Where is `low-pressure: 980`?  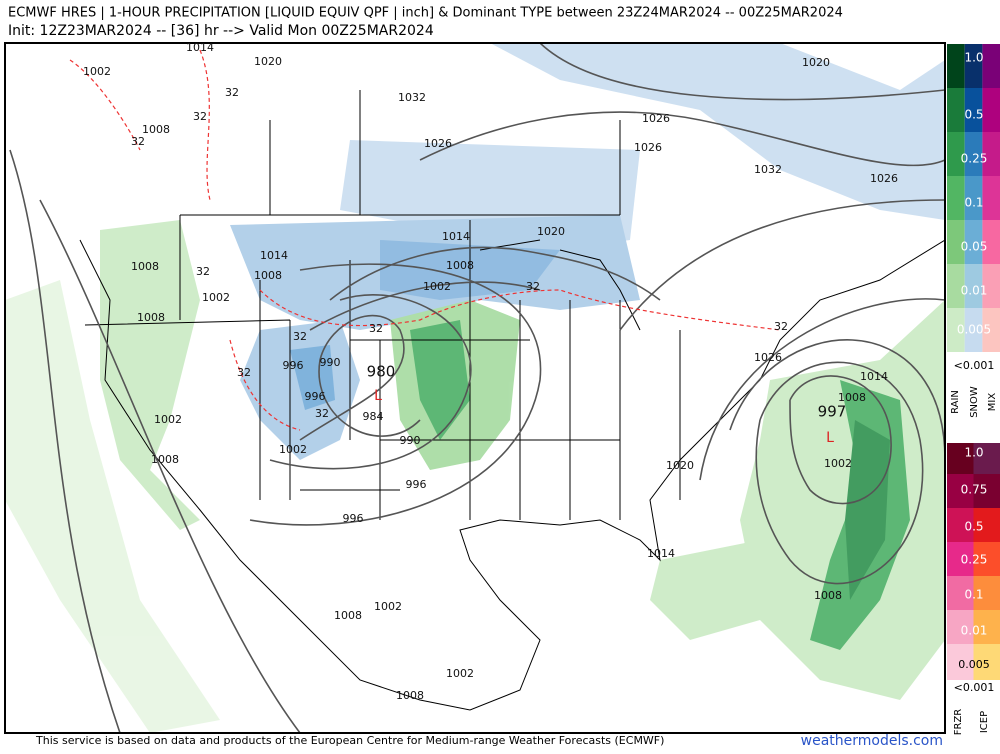
low-pressure: 980 is located at coordinates (381, 372).